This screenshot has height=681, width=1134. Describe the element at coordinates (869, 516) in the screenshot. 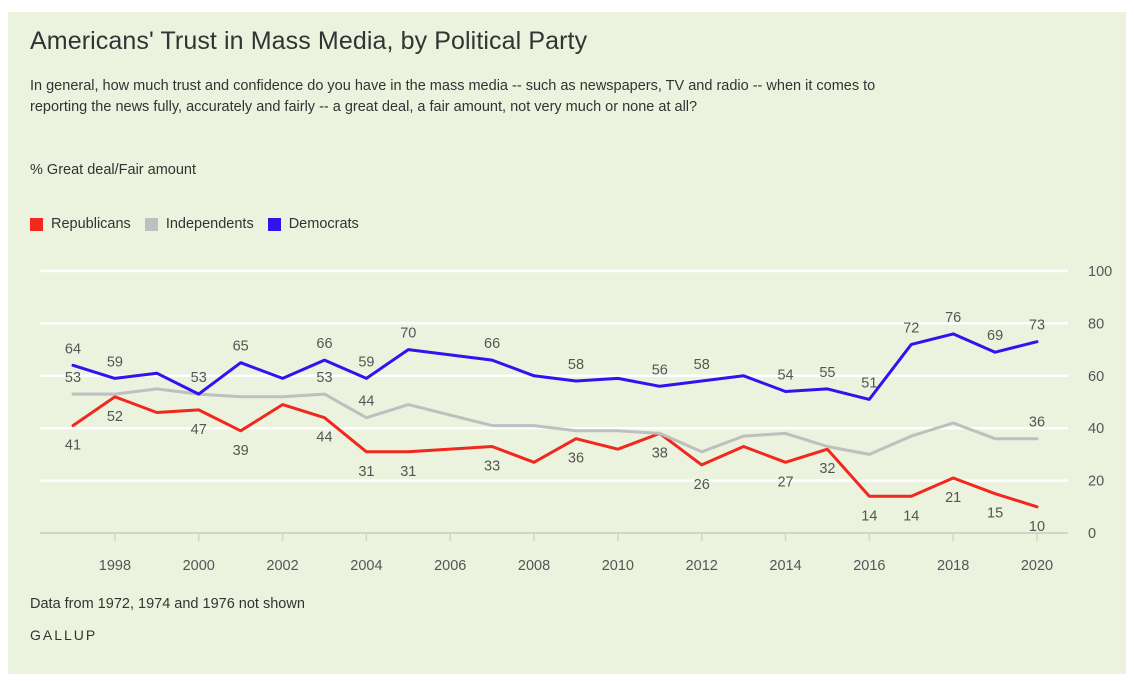

I see `data-label-republicans-2016: 14` at that location.